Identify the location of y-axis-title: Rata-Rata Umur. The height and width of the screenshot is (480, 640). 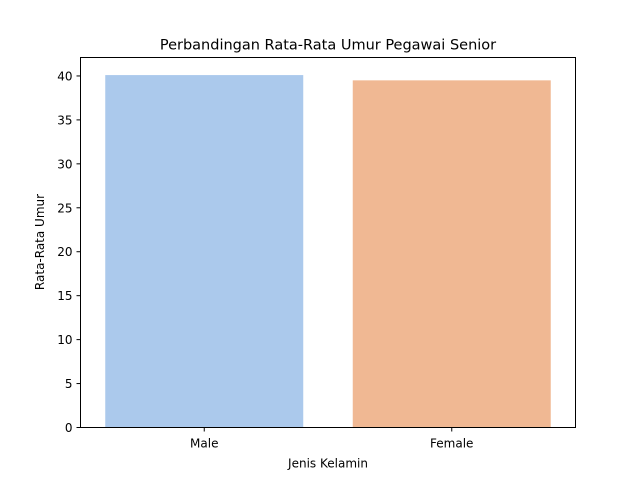
(40, 242).